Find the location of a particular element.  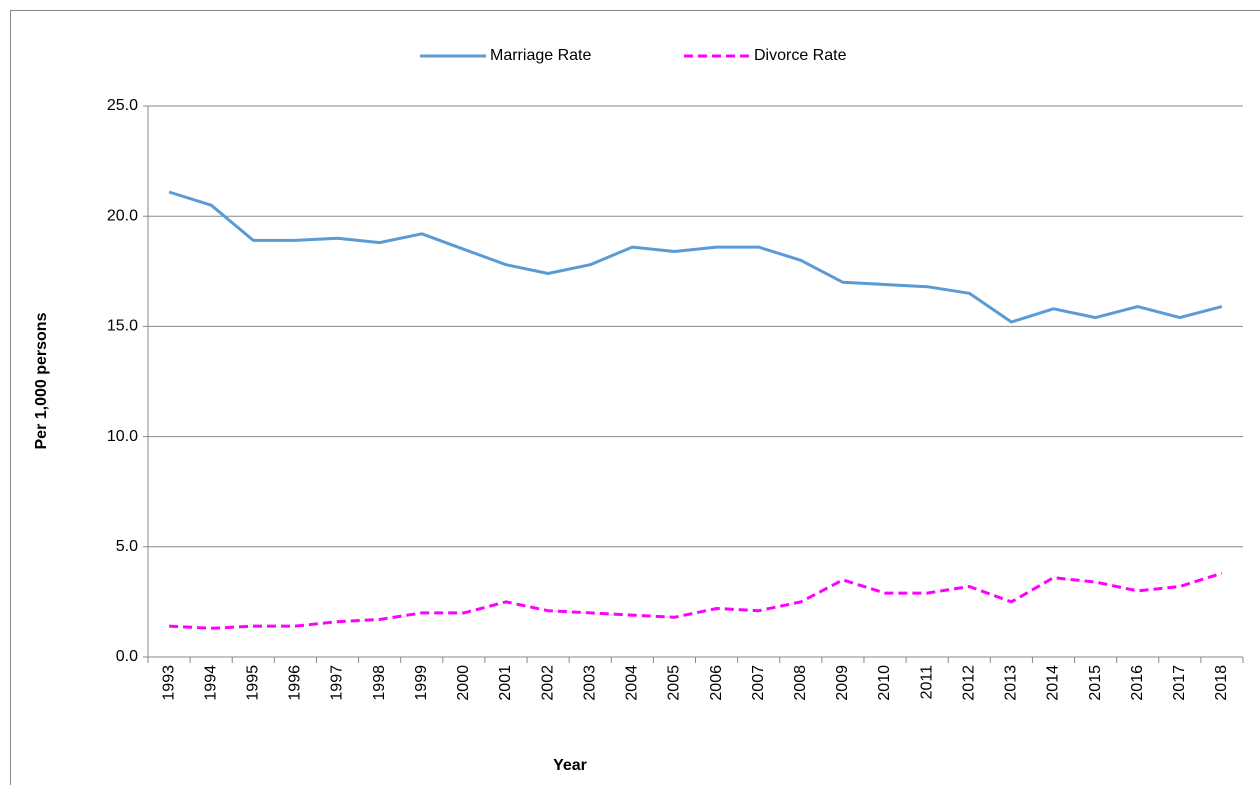

x-tick-label: 2010 is located at coordinates (884, 683).